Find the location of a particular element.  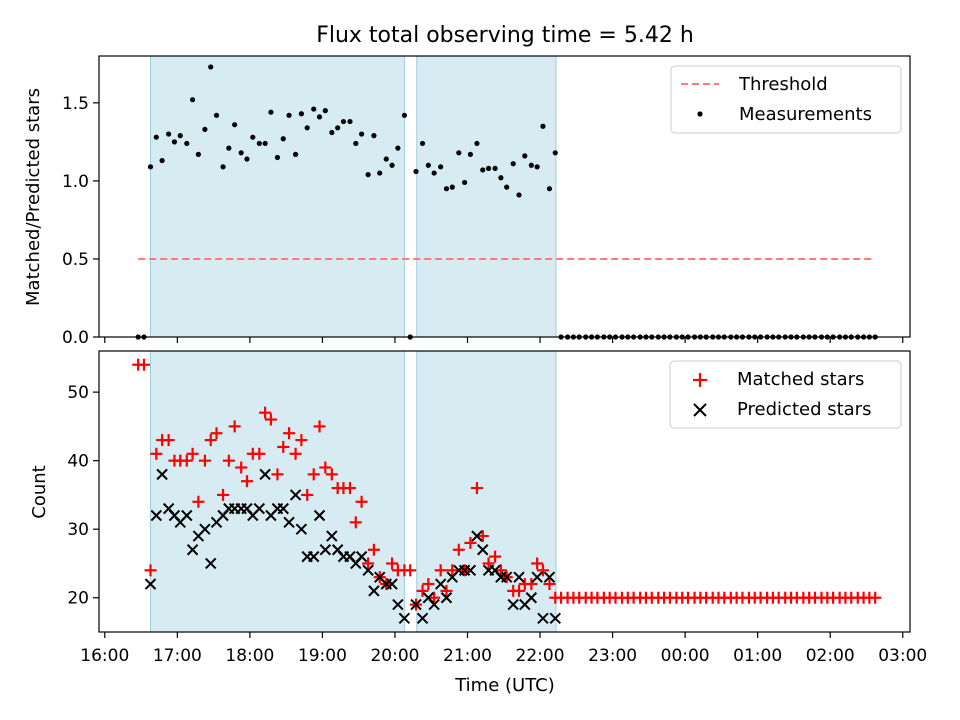

x-tick-label: 19:00 is located at coordinates (322, 656).